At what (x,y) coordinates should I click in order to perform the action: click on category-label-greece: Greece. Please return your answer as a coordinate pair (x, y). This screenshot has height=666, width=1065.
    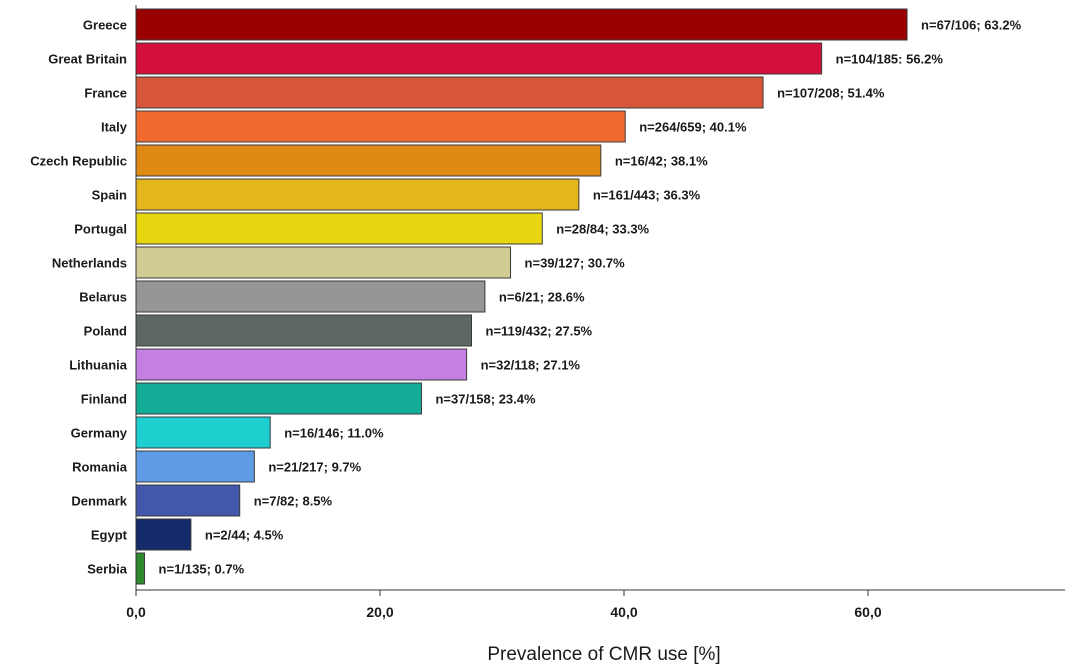
    Looking at the image, I should click on (105, 25).